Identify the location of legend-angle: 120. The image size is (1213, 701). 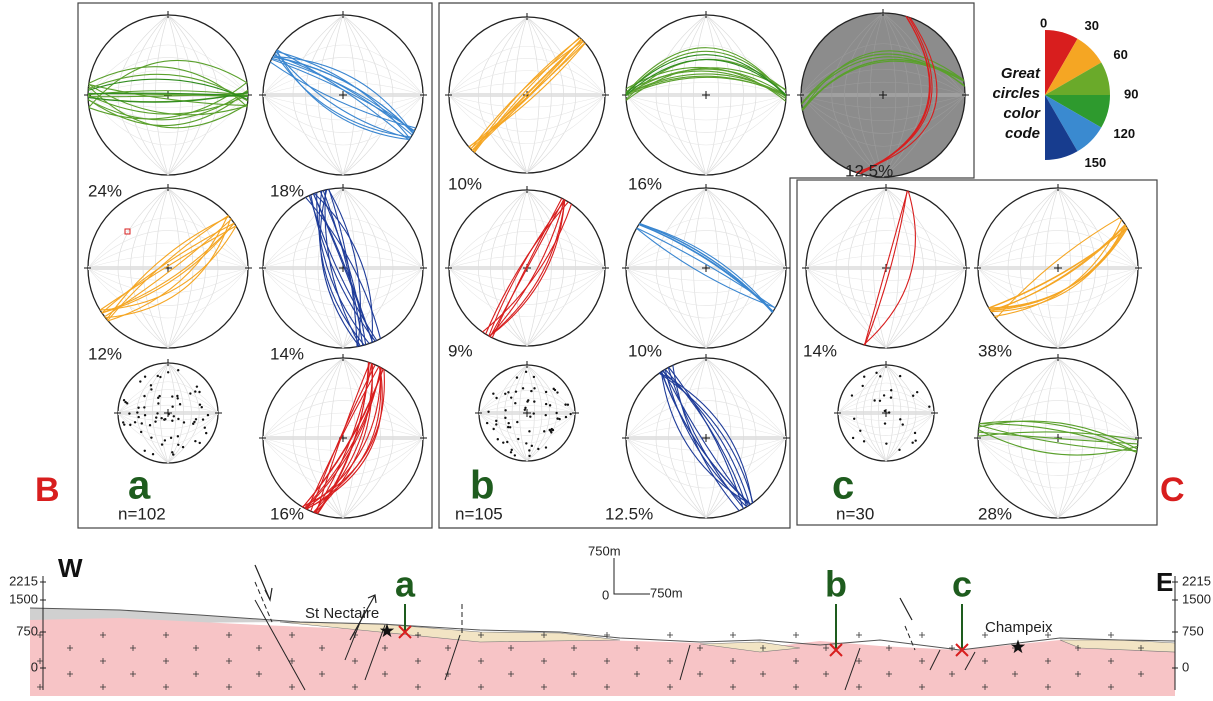
(1124, 133).